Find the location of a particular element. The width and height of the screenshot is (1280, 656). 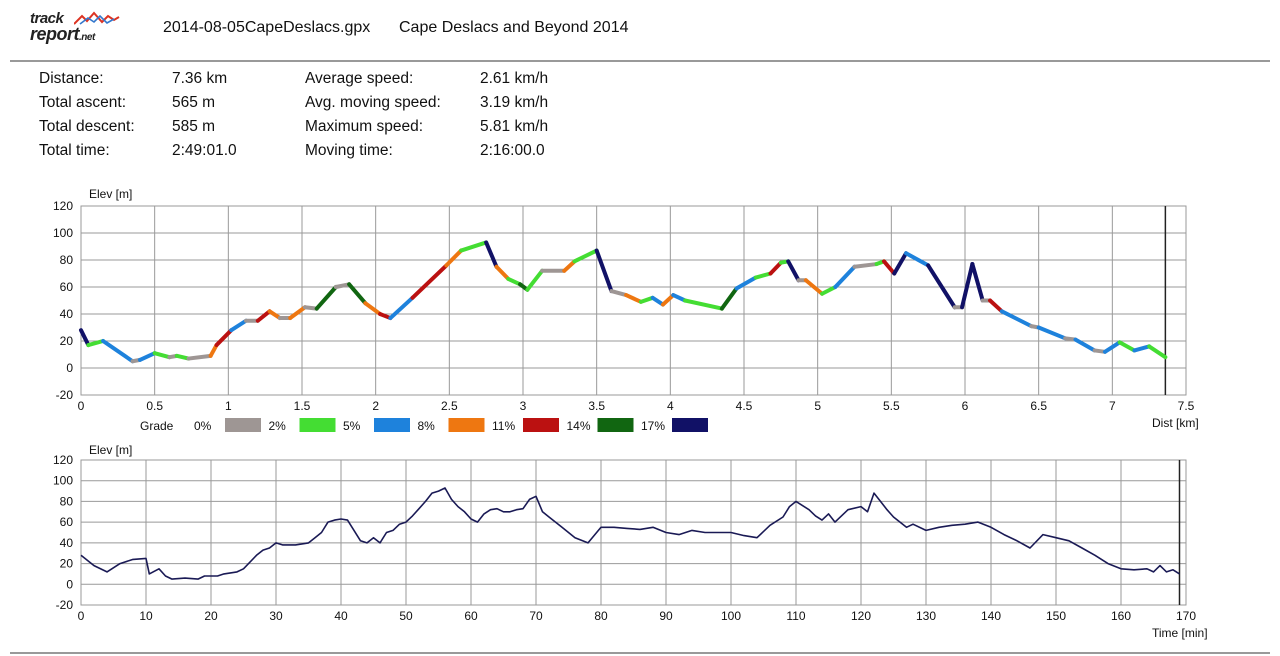

header-divider is located at coordinates (640, 61).